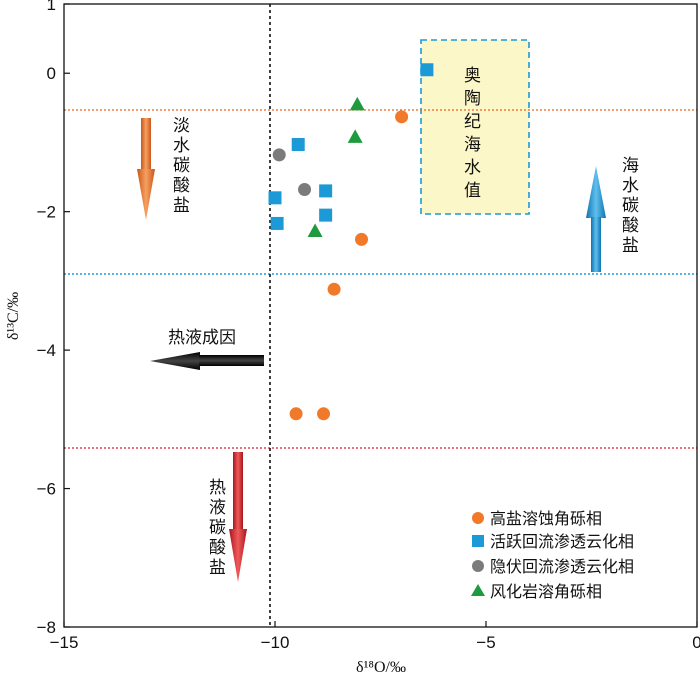 This screenshot has height=680, width=700. Describe the element at coordinates (179, 166) in the screenshot. I see `freshwater-carbonate-label: 淡水碳酸盐` at that location.